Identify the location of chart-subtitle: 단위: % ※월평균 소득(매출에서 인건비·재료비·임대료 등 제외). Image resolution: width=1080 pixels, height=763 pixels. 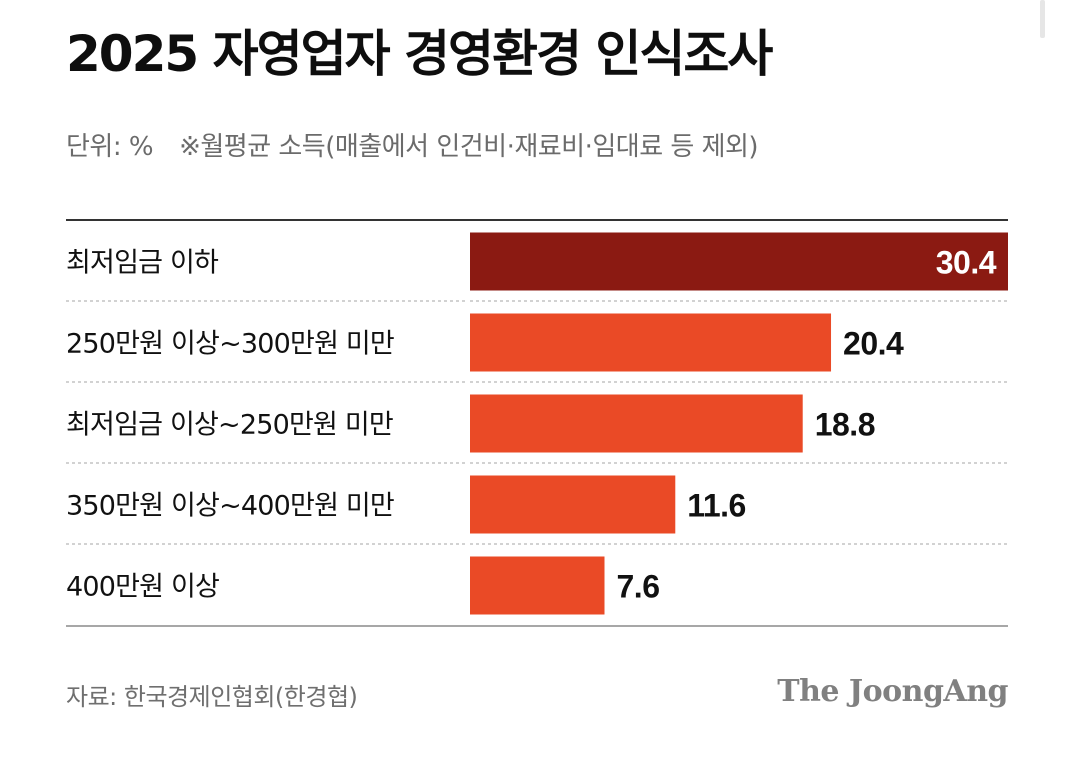
(412, 144).